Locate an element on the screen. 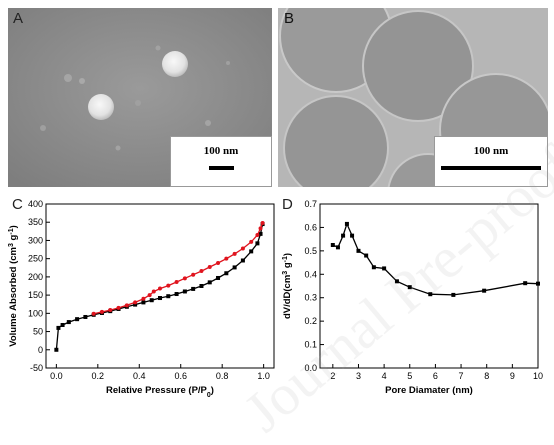 Image resolution: width=554 pixels, height=445 pixels. y-tick-label: 0.4 is located at coordinates (310, 274).